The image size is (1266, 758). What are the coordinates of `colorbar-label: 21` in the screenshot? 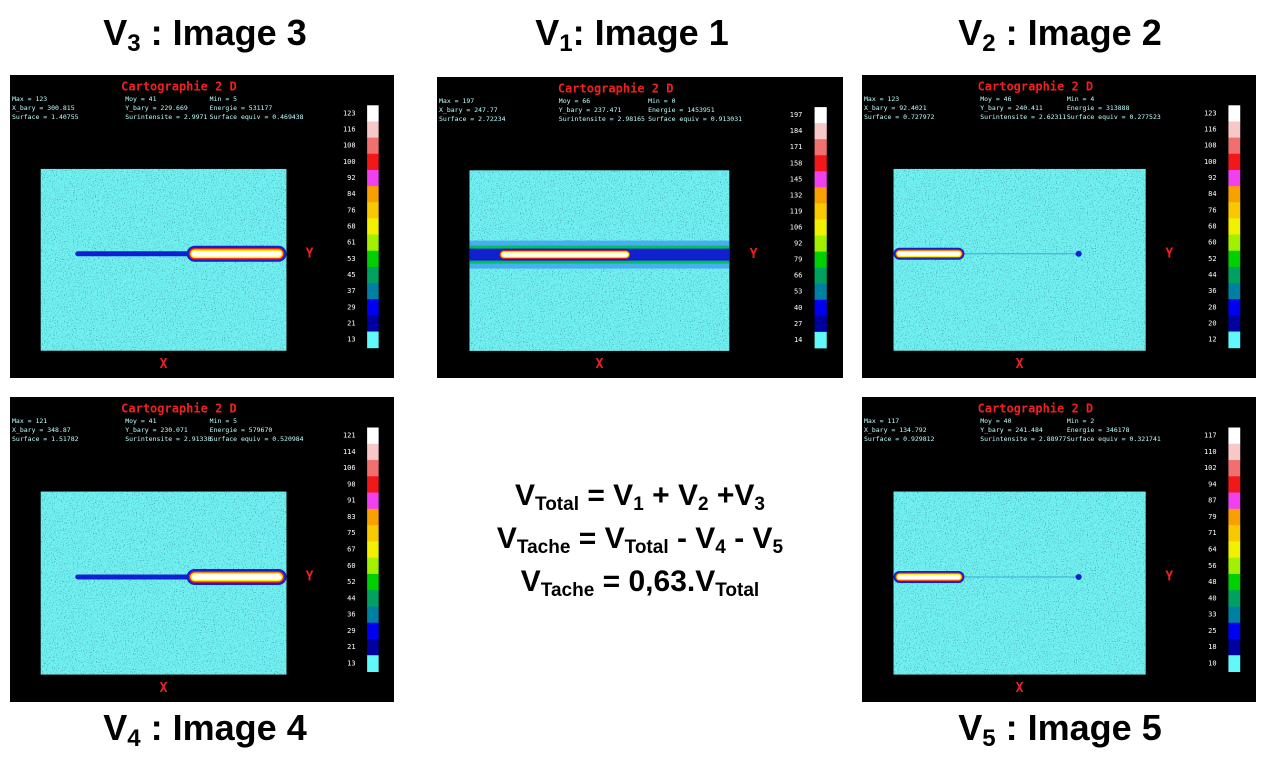 It's located at (351, 323).